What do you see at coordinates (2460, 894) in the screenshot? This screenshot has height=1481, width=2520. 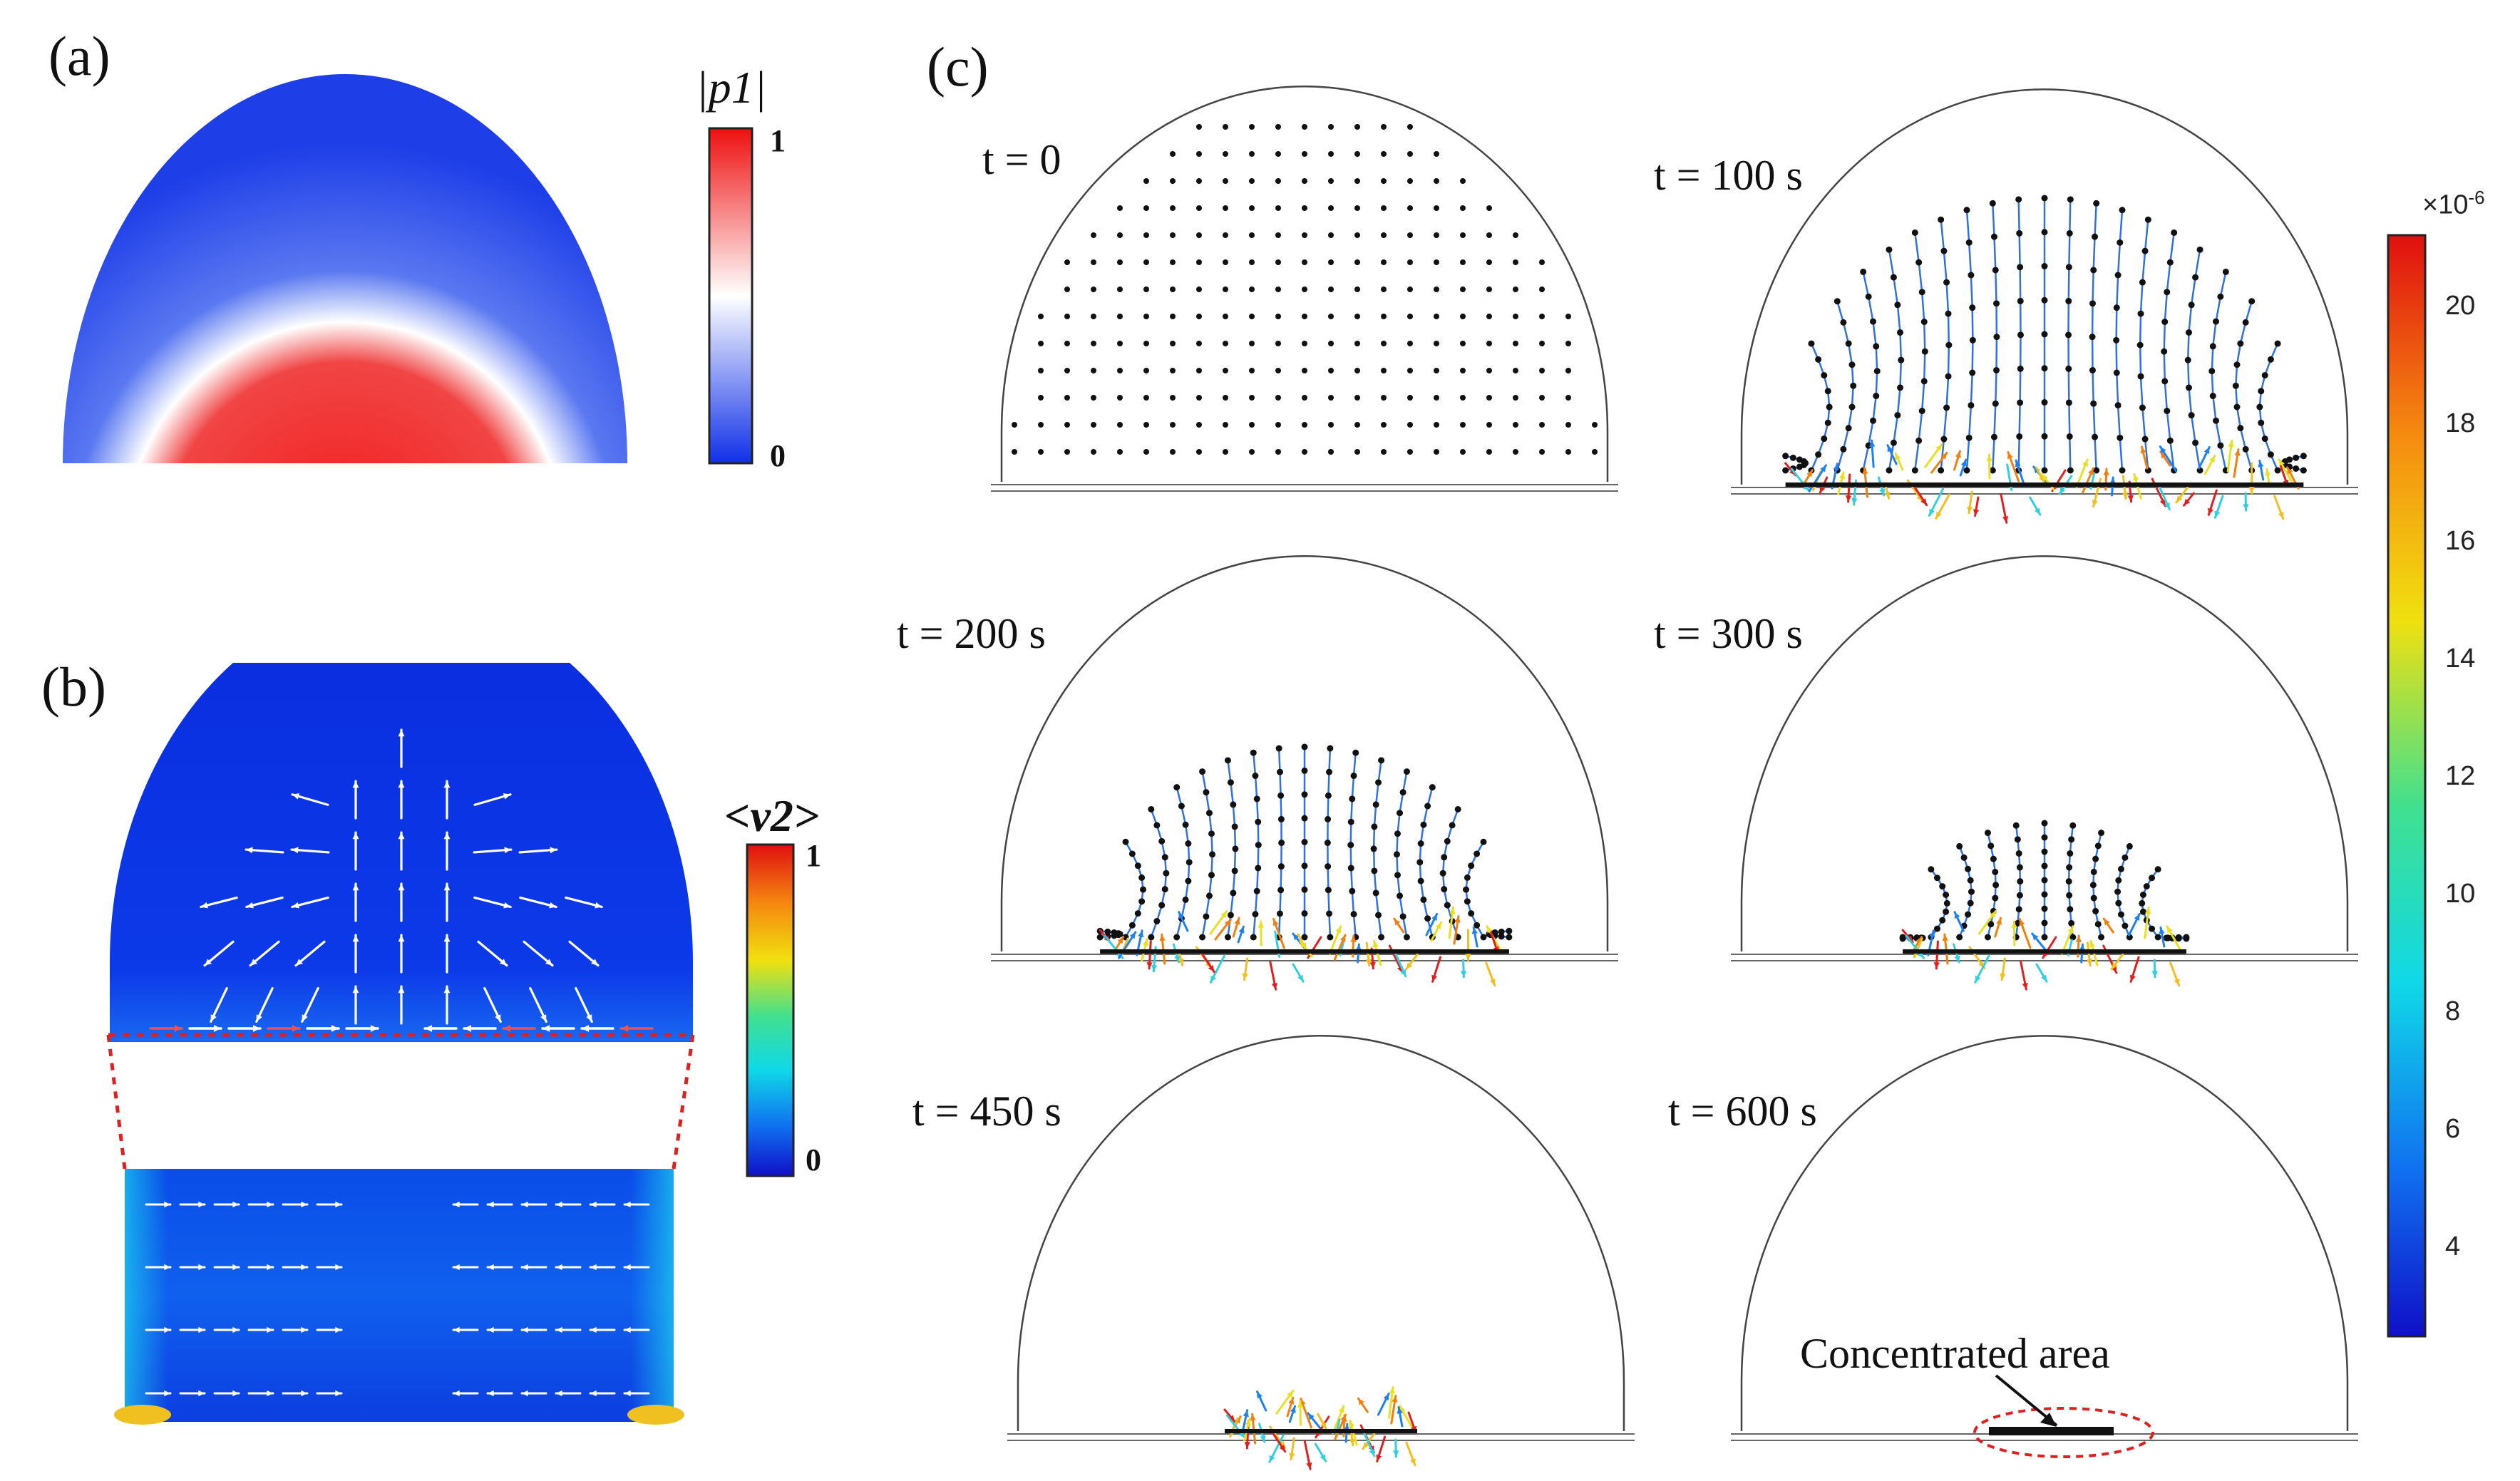 I see `colorbar-c-tick: 10` at bounding box center [2460, 894].